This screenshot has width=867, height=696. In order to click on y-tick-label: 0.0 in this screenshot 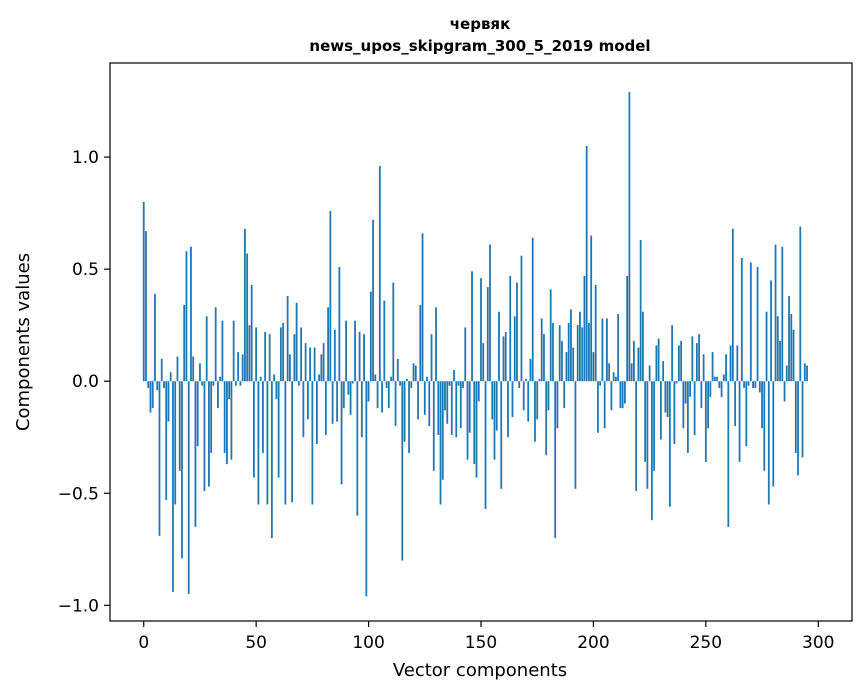, I will do `click(85, 382)`.